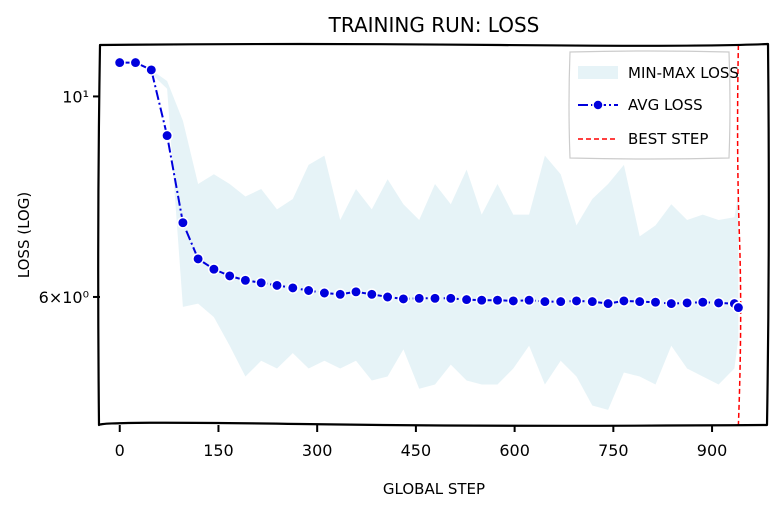 The image size is (777, 505). I want to click on y-axis-label: LOSS (LOG), so click(24, 235).